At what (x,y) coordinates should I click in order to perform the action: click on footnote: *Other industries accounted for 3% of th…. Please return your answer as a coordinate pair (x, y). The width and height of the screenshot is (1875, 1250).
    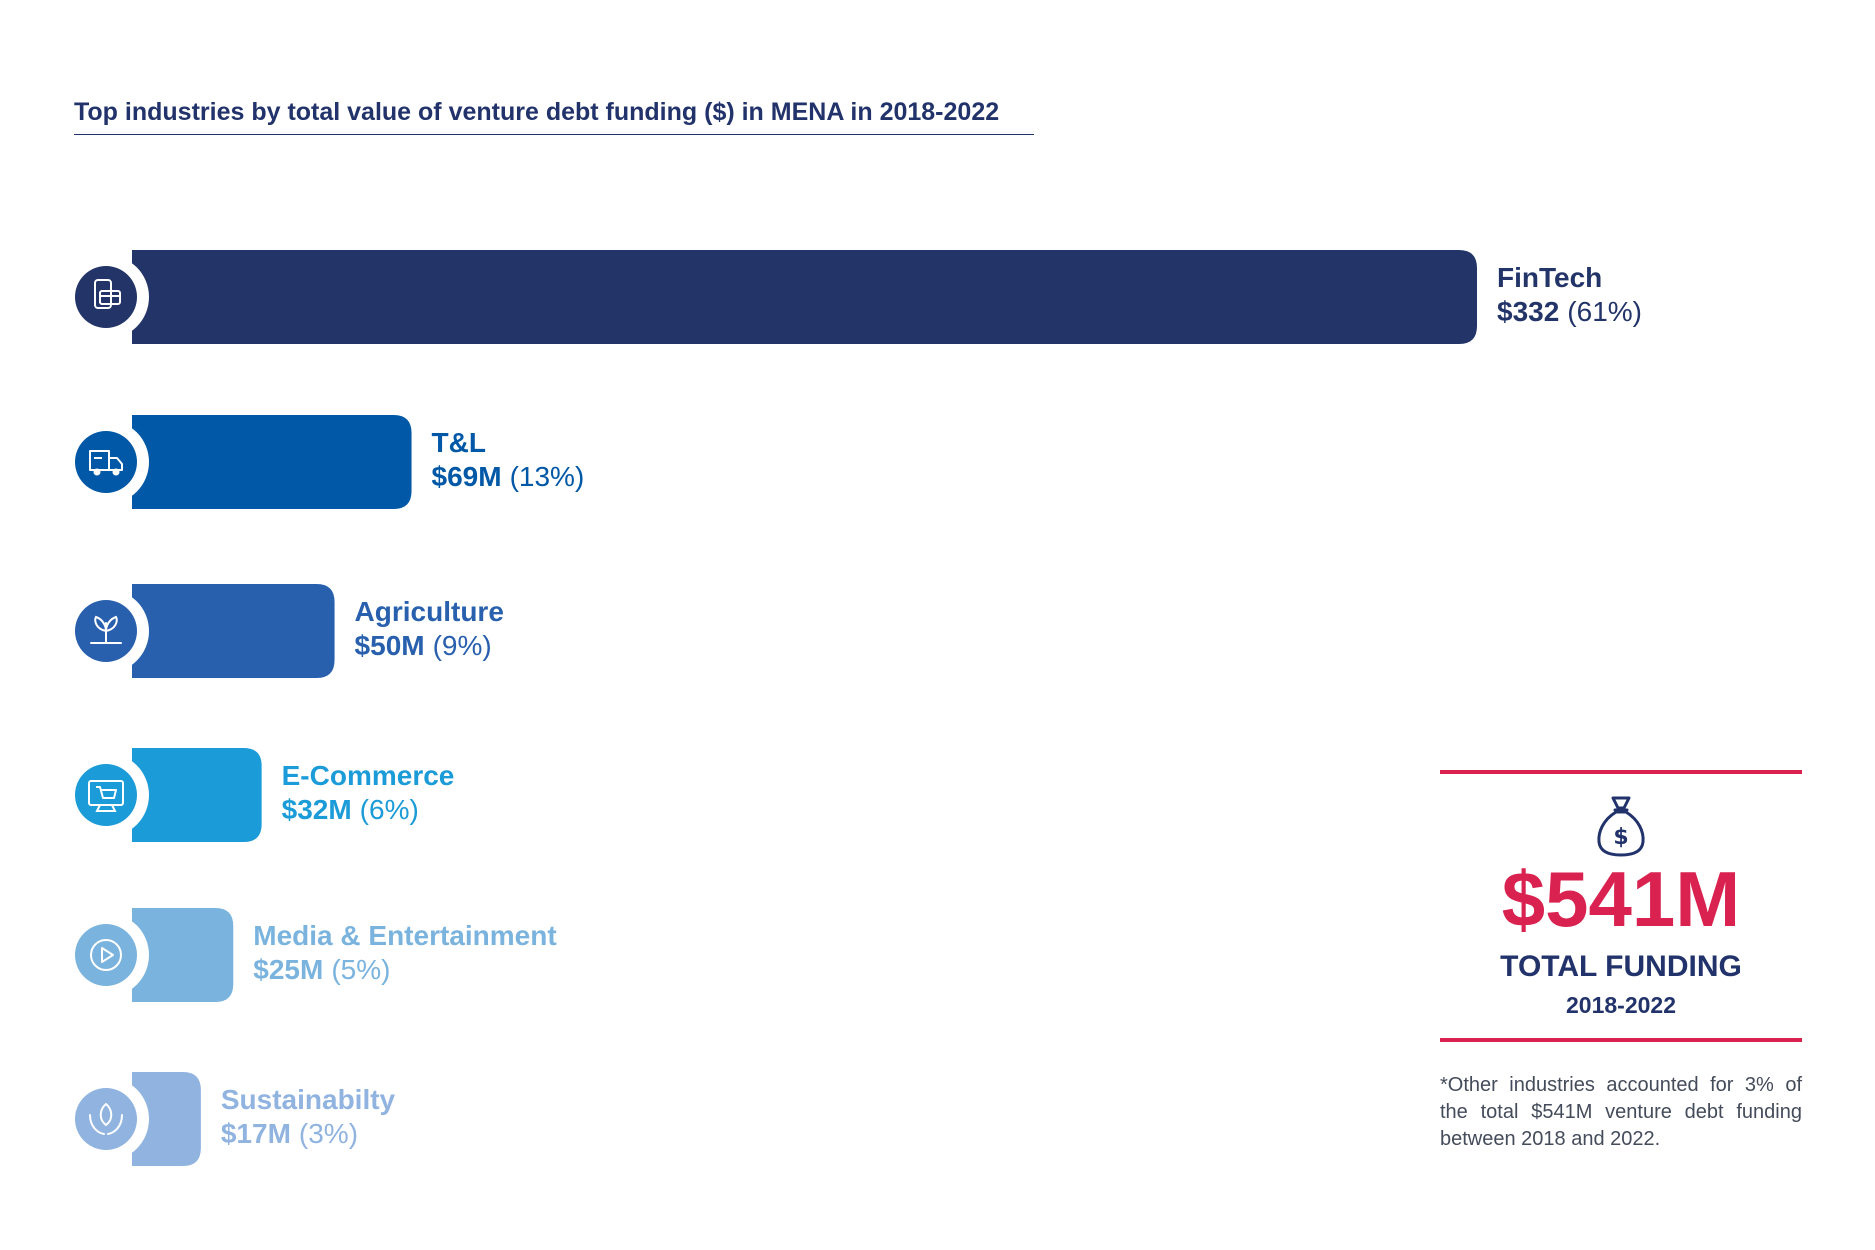
    Looking at the image, I should click on (1621, 1112).